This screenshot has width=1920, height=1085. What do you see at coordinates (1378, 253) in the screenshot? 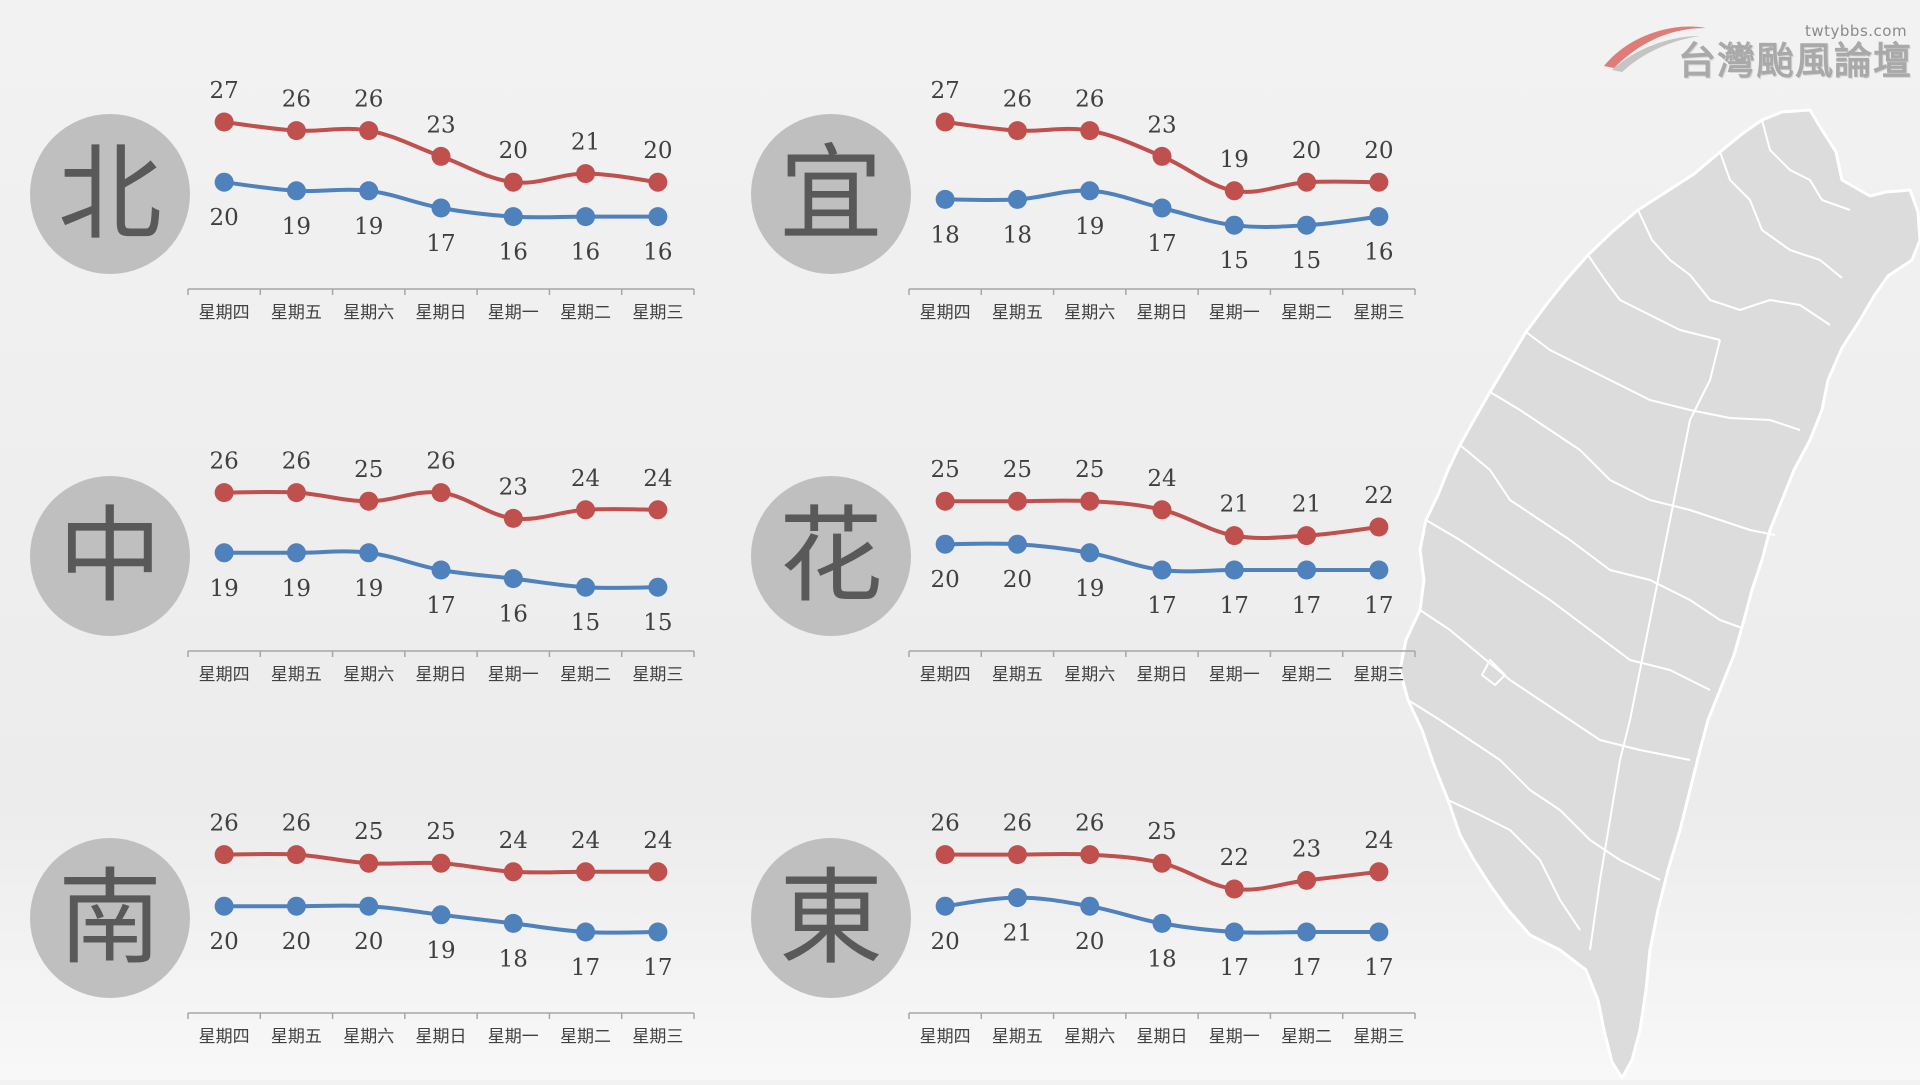
I see `low-temp-label: 16` at bounding box center [1378, 253].